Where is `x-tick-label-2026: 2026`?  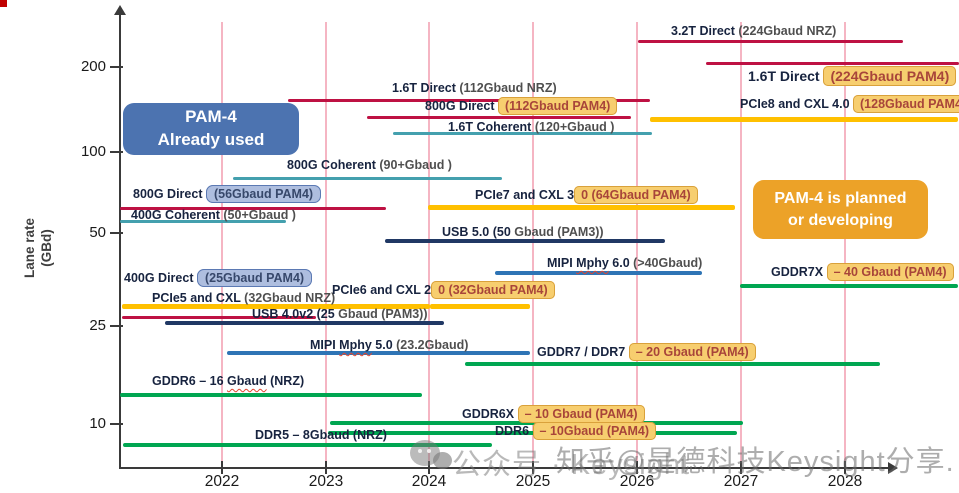
x-tick-label-2026: 2026 is located at coordinates (637, 481).